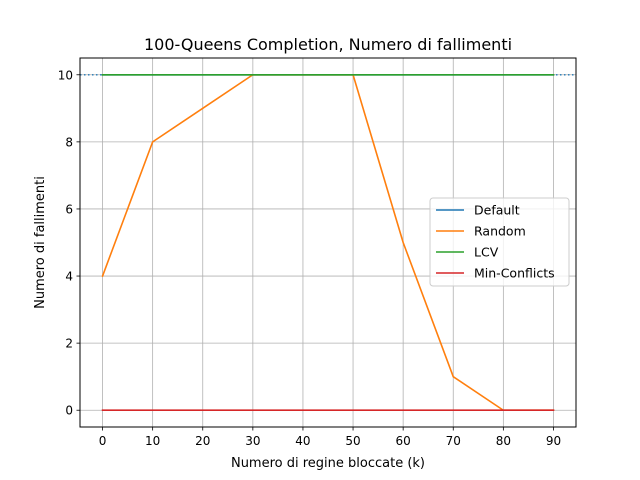 This screenshot has height=480, width=640. I want to click on x-tick-label: 40, so click(302, 441).